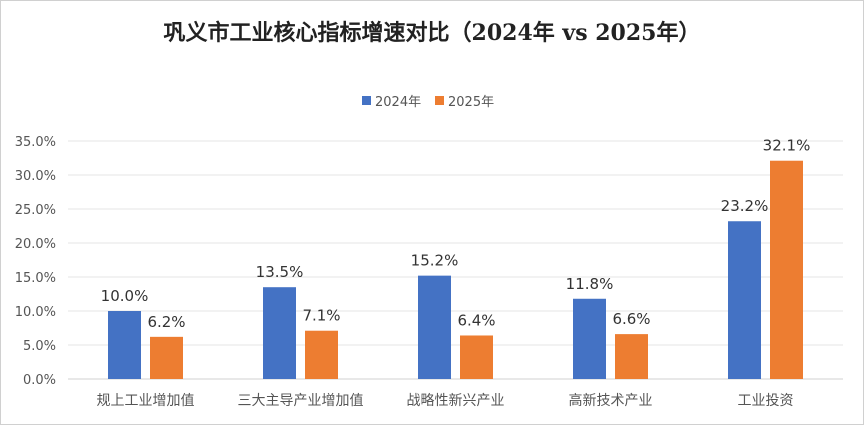 This screenshot has height=425, width=864. What do you see at coordinates (745, 206) in the screenshot?
I see `data-label: 23.2%` at bounding box center [745, 206].